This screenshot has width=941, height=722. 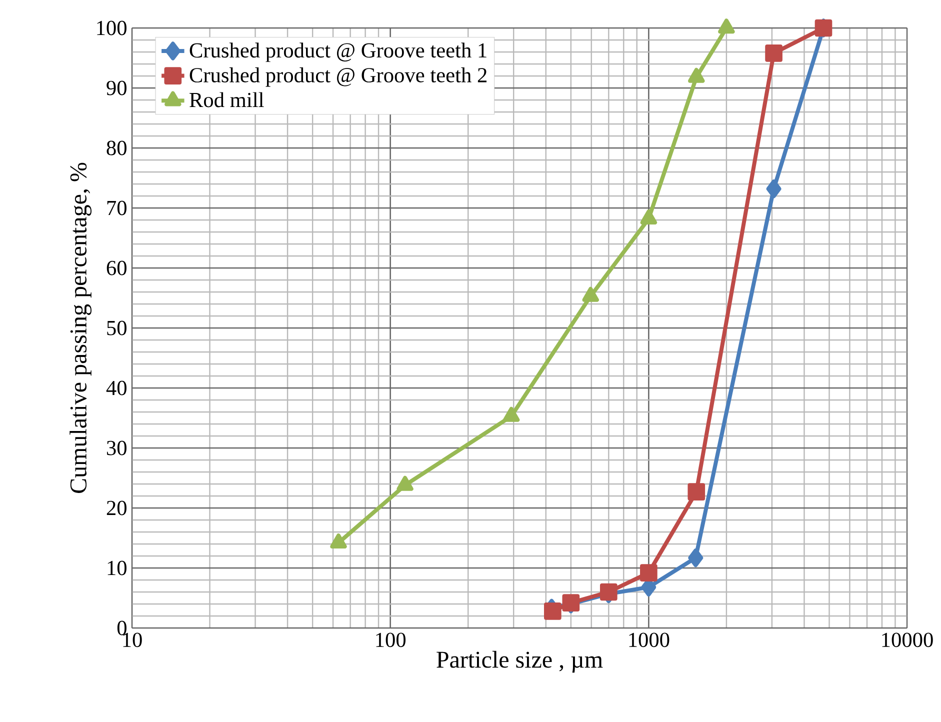 I want to click on y-tick-label: 20, so click(x=116, y=508).